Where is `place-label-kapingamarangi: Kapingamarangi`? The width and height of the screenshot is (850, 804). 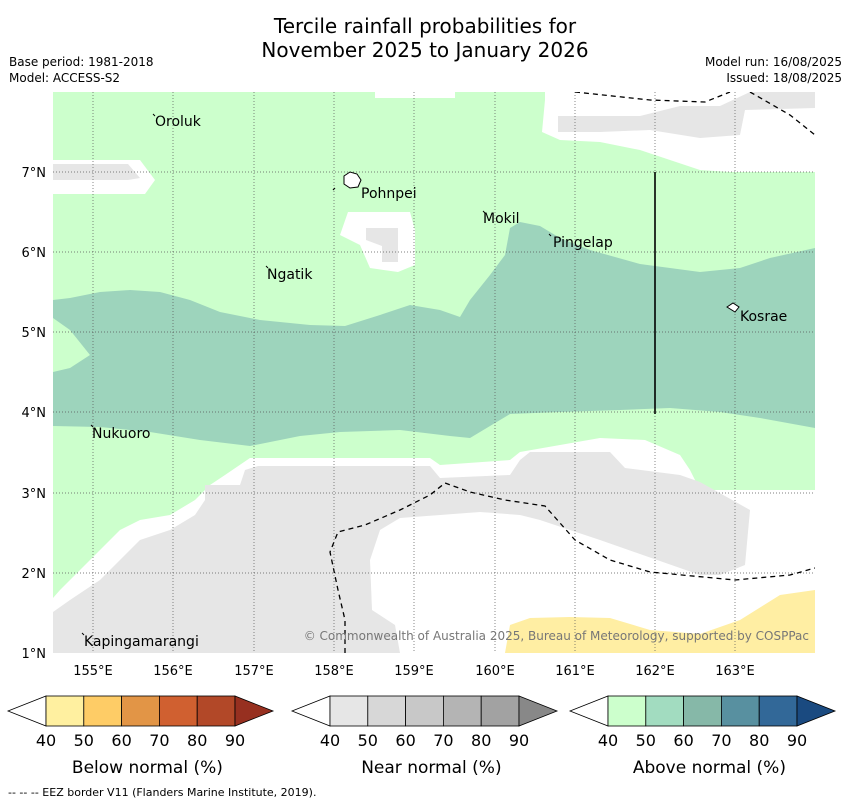
place-label-kapingamarangi: Kapingamarangi is located at coordinates (141, 642).